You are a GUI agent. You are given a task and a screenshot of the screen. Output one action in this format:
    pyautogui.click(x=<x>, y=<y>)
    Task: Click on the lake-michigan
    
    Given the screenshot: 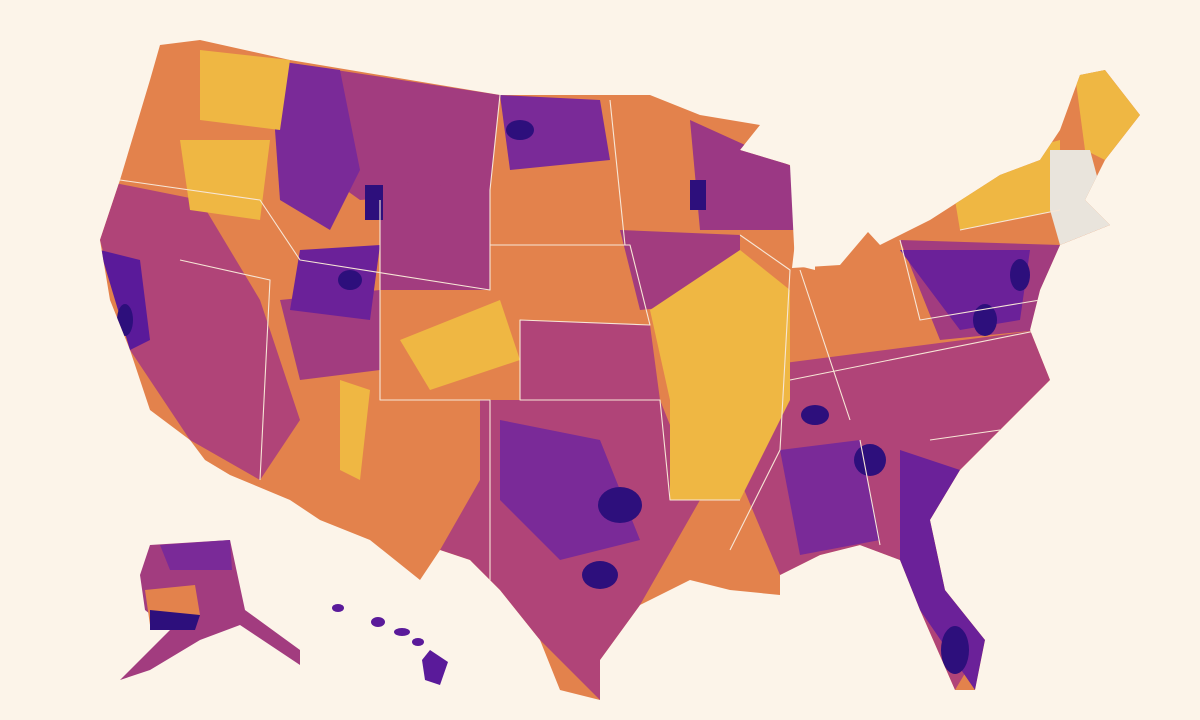 What is the action you would take?
    pyautogui.click(x=802, y=217)
    